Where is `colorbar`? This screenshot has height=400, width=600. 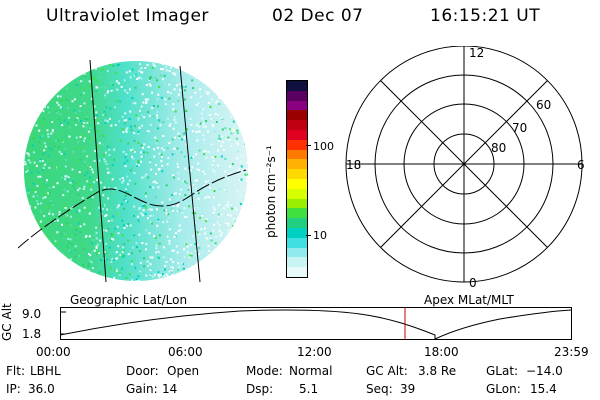 colorbar is located at coordinates (297, 179).